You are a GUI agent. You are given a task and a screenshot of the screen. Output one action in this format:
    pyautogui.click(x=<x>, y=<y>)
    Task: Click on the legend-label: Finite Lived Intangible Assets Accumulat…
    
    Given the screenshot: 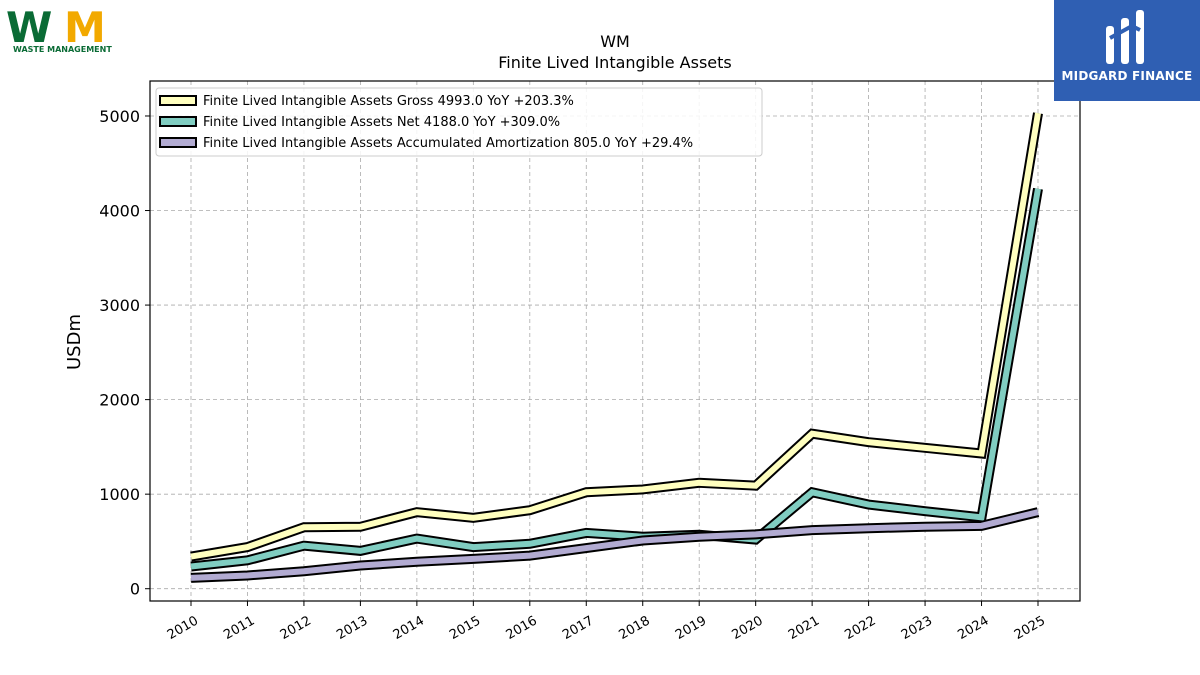 What is the action you would take?
    pyautogui.click(x=448, y=143)
    